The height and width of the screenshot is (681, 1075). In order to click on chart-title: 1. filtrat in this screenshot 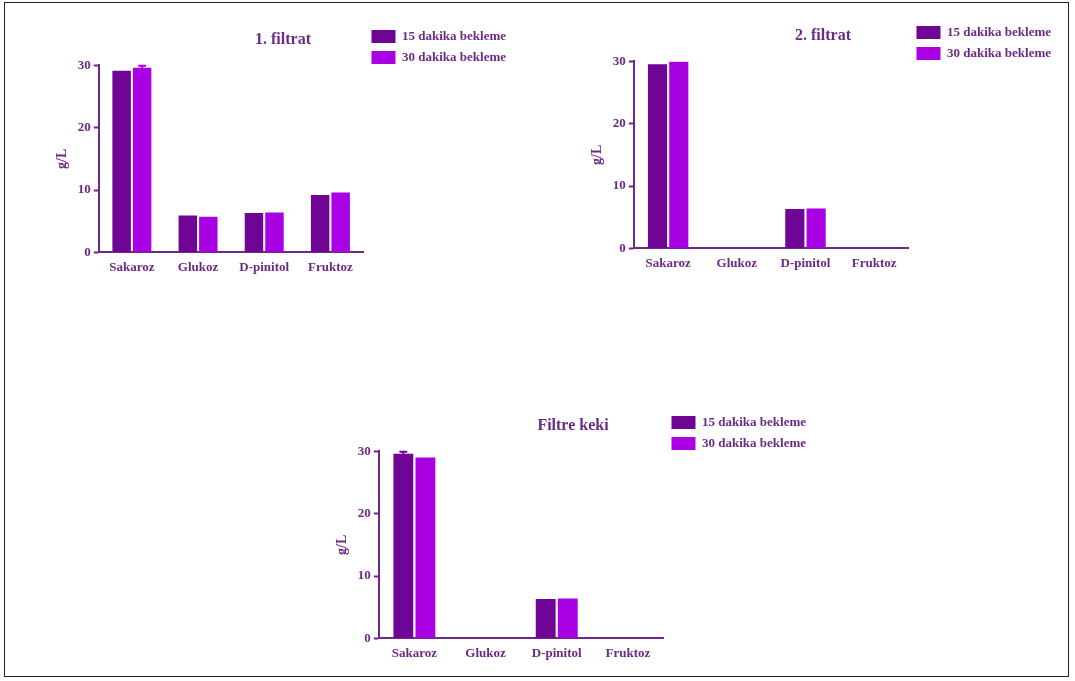, I will do `click(283, 38)`.